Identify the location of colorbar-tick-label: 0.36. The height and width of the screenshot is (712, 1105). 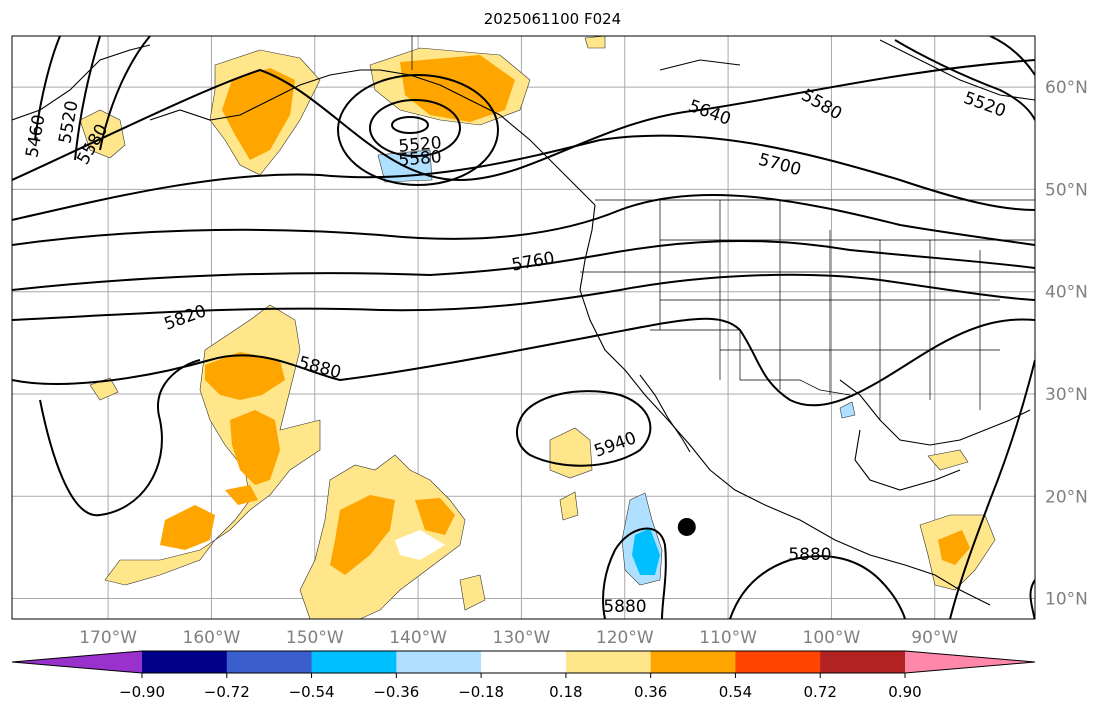
(650, 692).